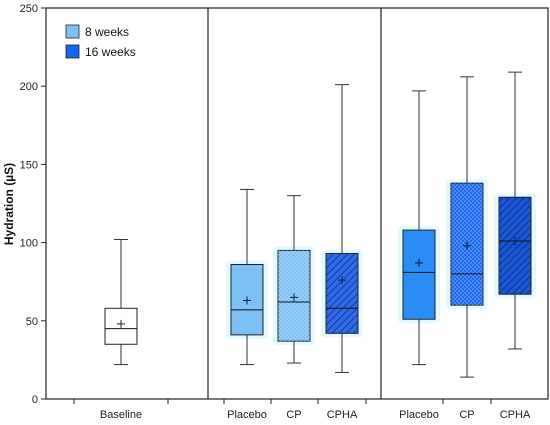  What do you see at coordinates (32, 322) in the screenshot?
I see `y-tick-label-50: 50` at bounding box center [32, 322].